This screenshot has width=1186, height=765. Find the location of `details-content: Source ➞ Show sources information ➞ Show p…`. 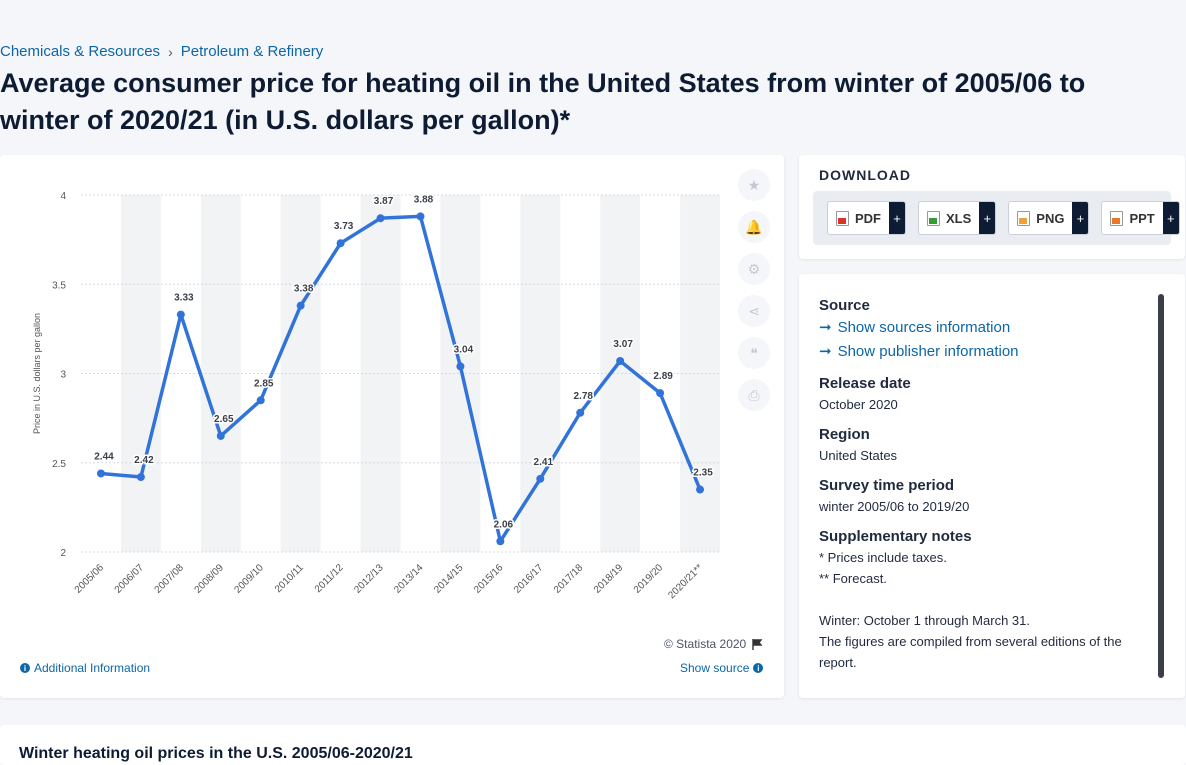

details-content: Source ➞ Show sources information ➞ Show p… is located at coordinates (984, 487).